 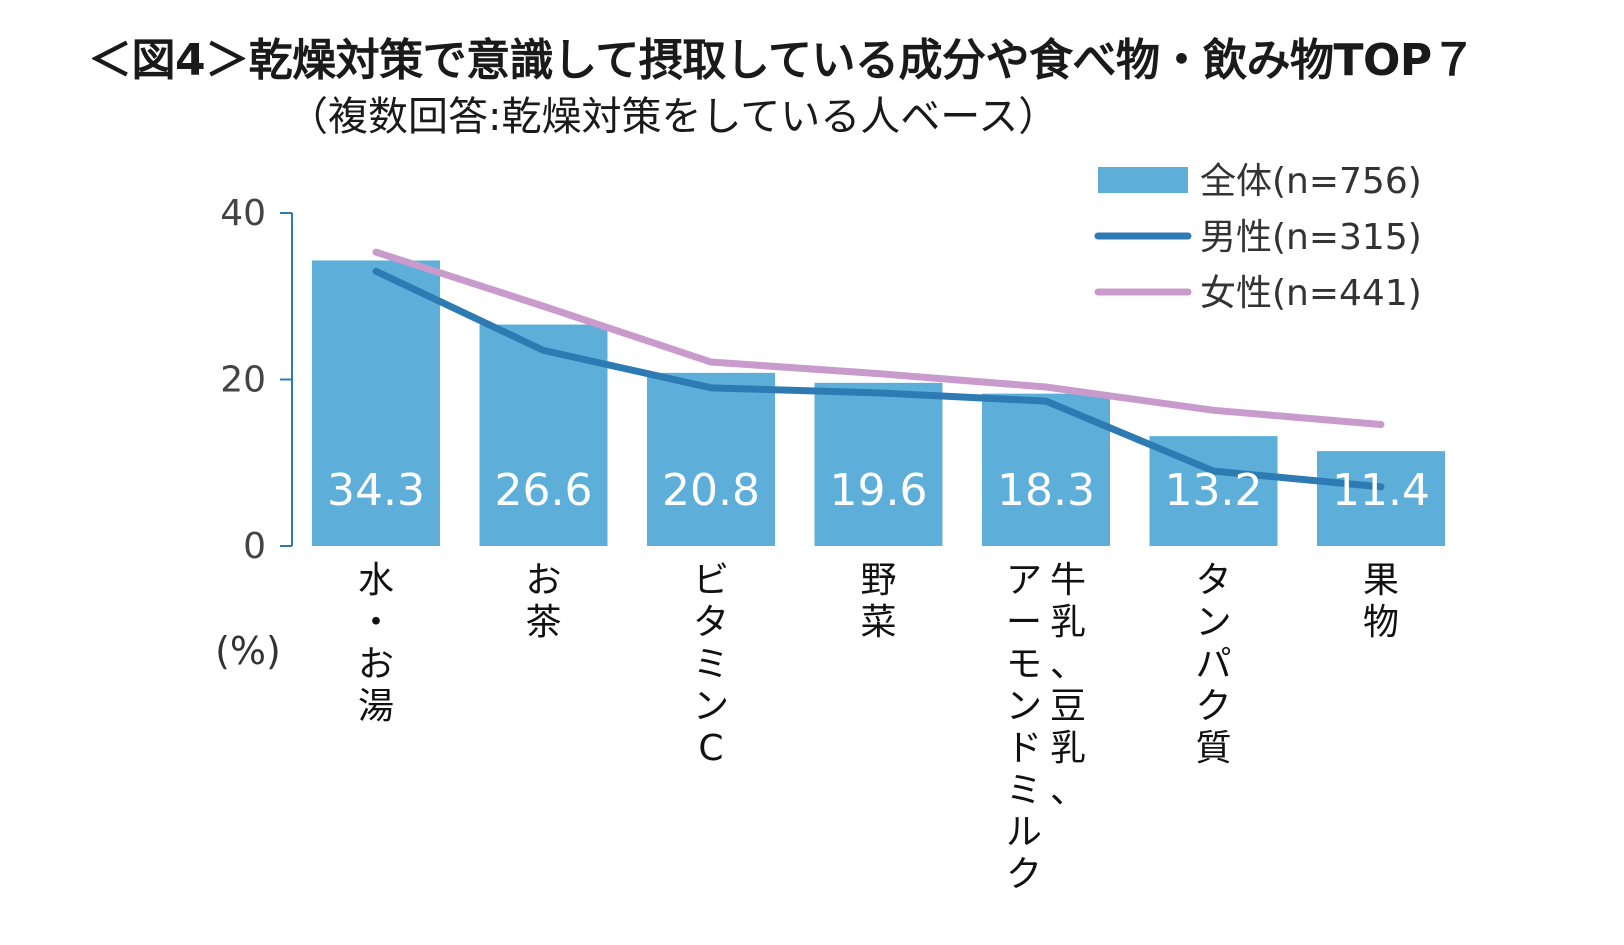 What do you see at coordinates (711, 664) in the screenshot?
I see `x-category-label: ビタミン C` at bounding box center [711, 664].